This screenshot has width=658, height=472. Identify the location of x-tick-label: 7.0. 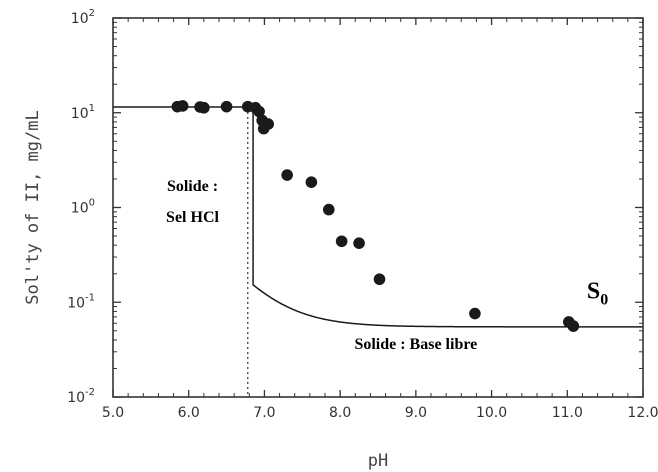
(264, 413).